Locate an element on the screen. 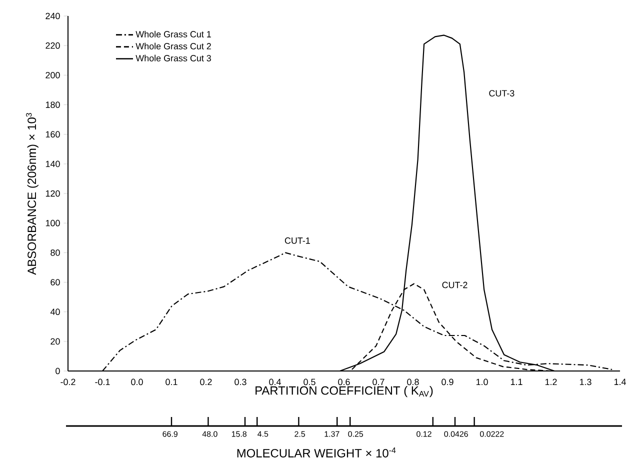 This screenshot has width=633, height=474. annotation: CUT-2 is located at coordinates (455, 285).